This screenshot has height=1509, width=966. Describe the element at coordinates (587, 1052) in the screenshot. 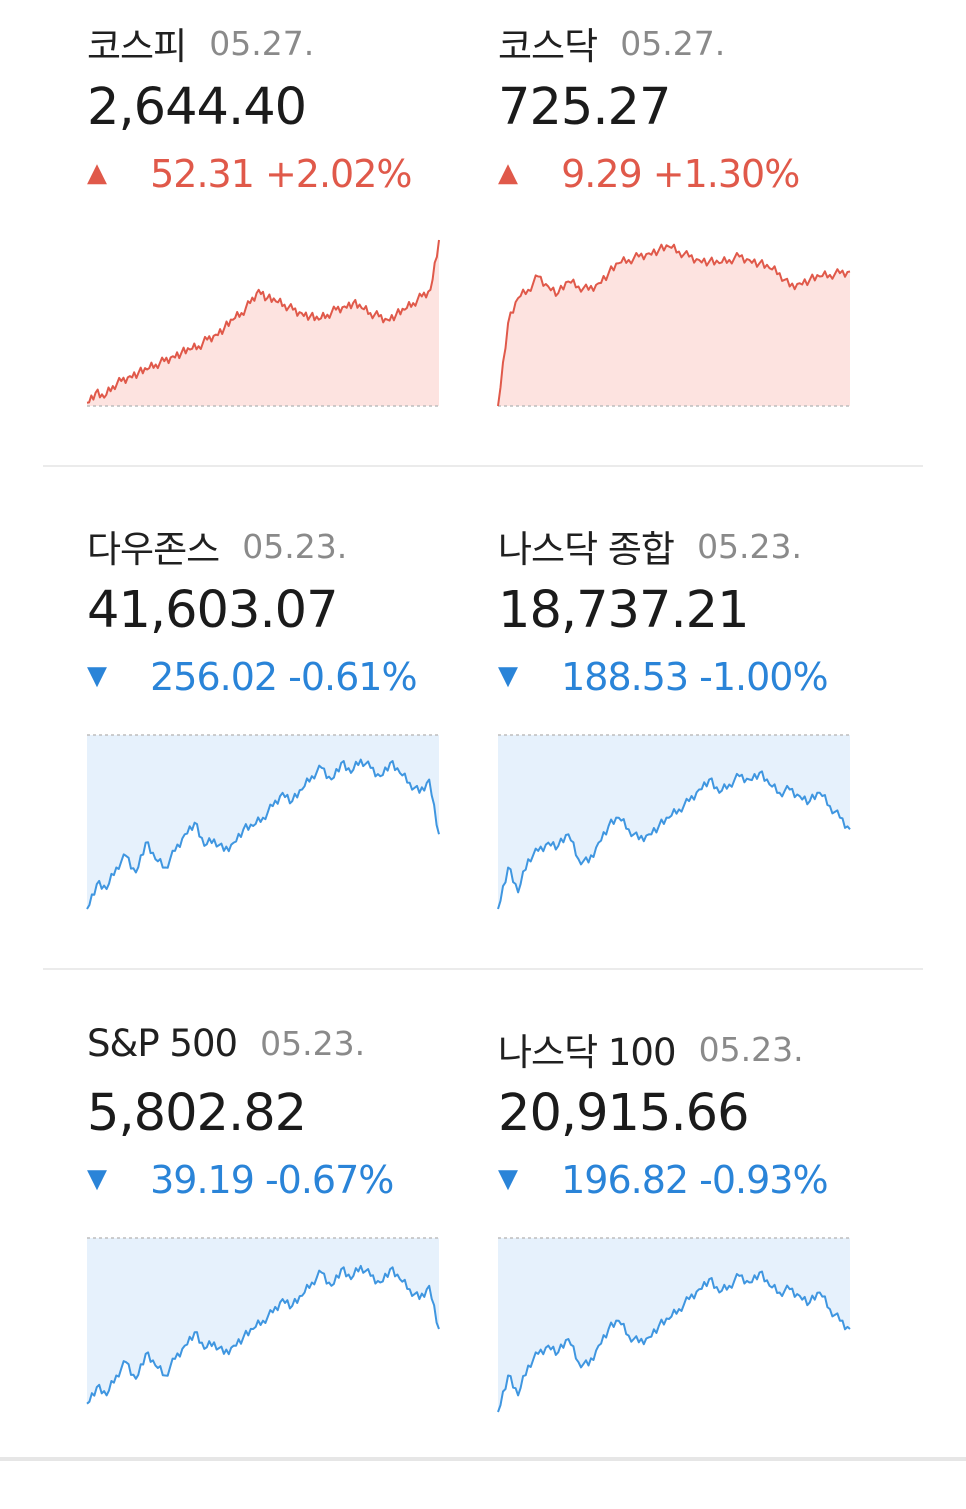

I see `index-name: 나스닥 100` at that location.